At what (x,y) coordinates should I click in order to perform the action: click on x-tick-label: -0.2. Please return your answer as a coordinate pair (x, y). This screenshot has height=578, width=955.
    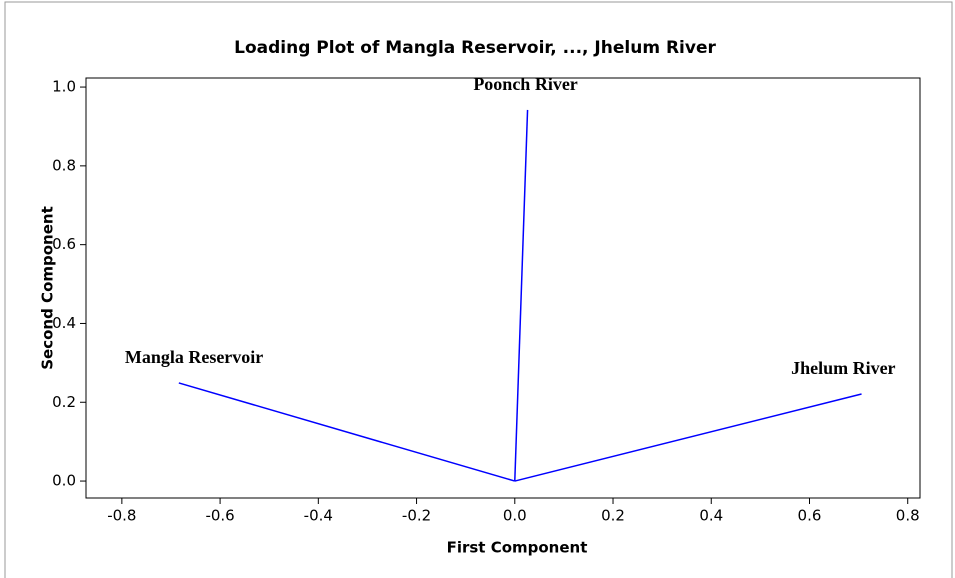
    Looking at the image, I should click on (416, 516).